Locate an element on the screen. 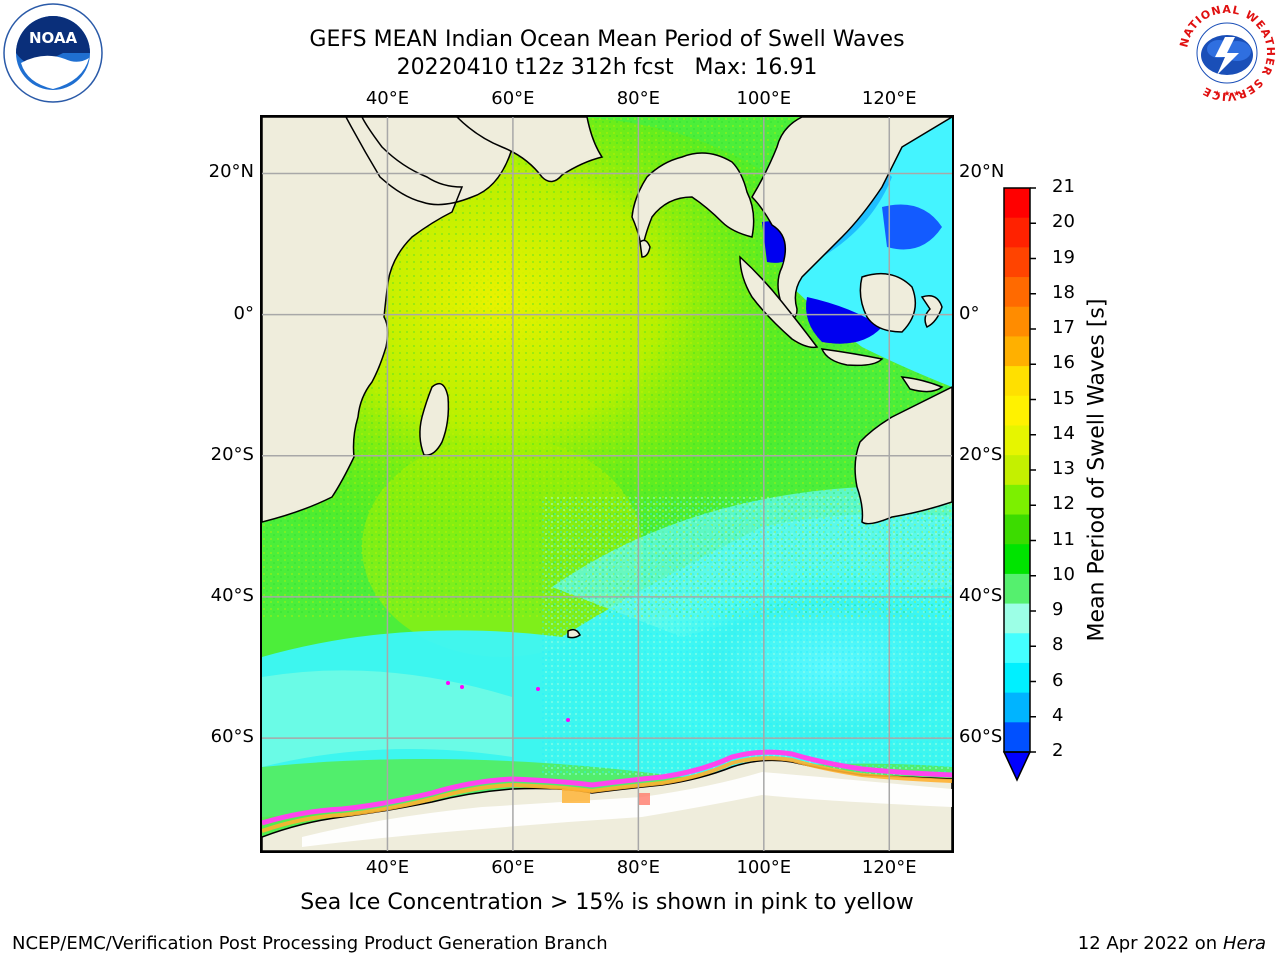 The image size is (1280, 960). lon-tick-label-bottom: 60°E is located at coordinates (513, 867).